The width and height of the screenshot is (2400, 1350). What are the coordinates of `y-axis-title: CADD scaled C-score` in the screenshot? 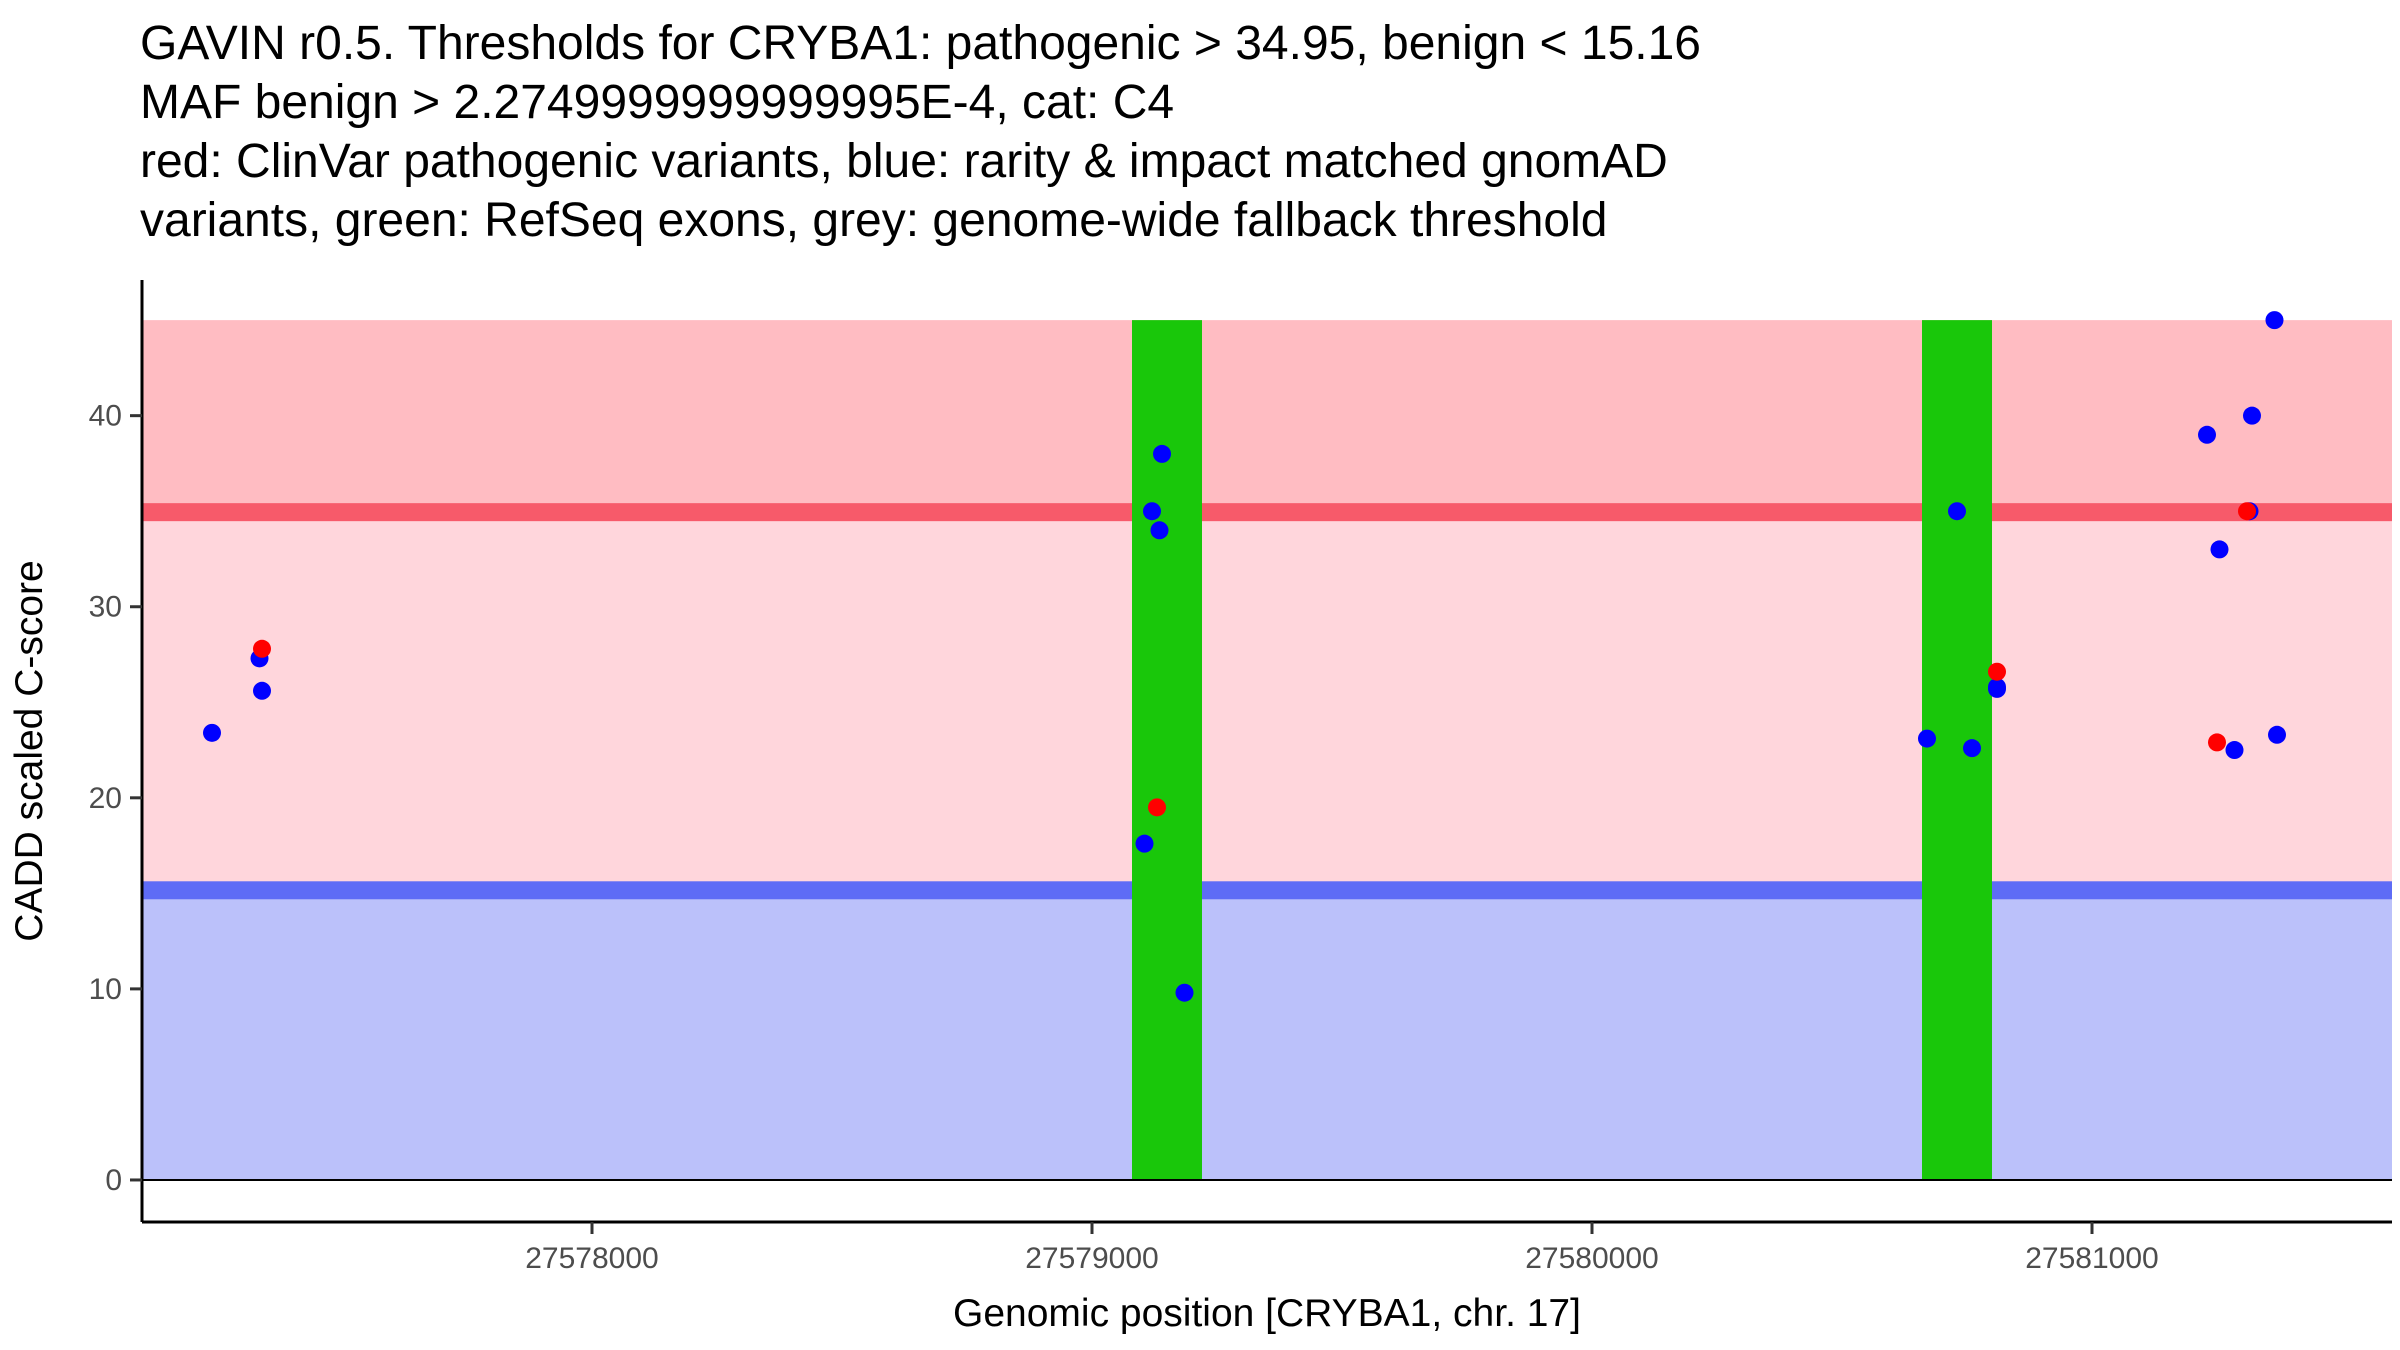 It's located at (29, 750).